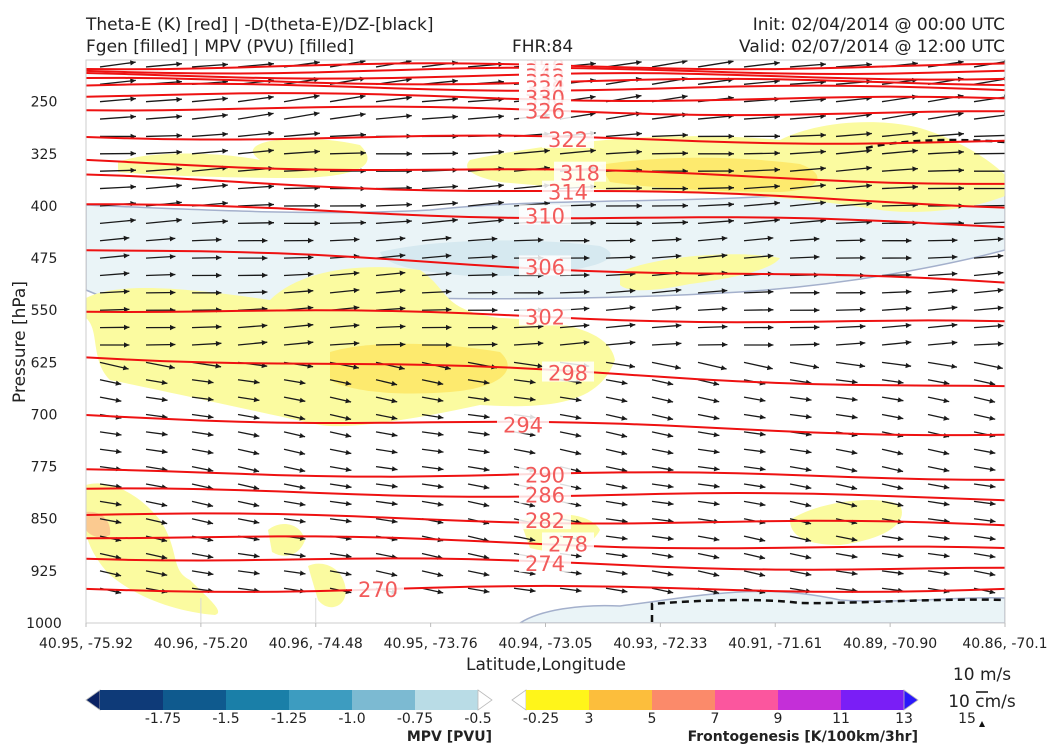  I want to click on fgen-fill-region, so click(286, 540).